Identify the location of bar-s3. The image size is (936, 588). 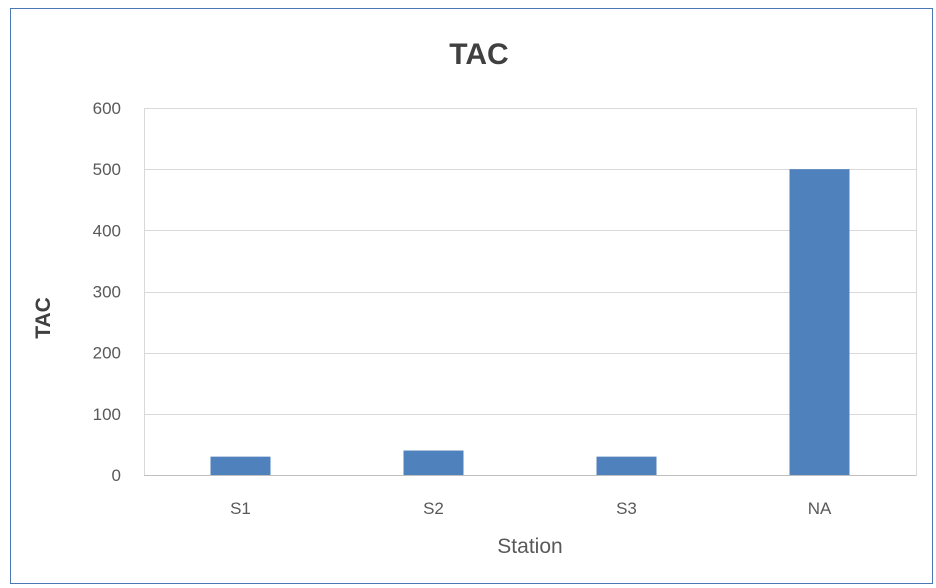
(626, 465).